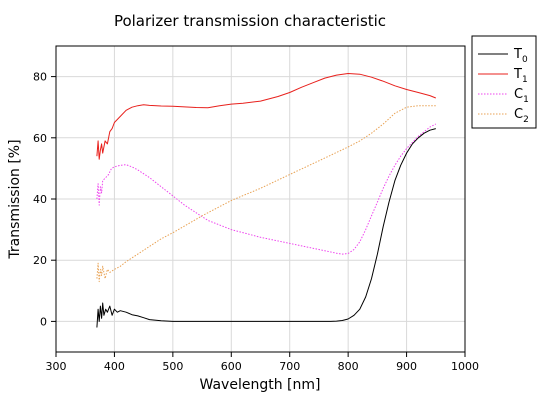 The width and height of the screenshot is (540, 400). I want to click on y-tick-label: 40, so click(40, 199).